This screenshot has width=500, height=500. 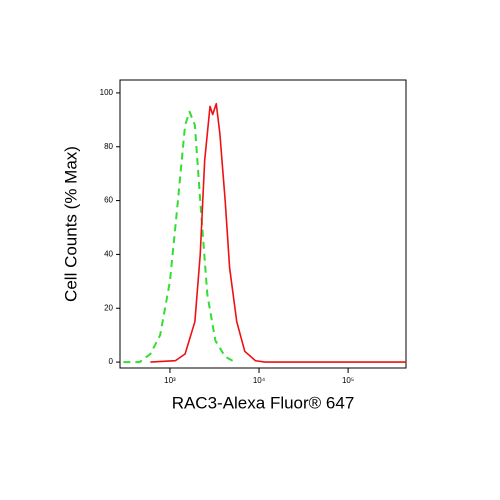 I want to click on y-tick-label: 20, so click(x=108, y=307).